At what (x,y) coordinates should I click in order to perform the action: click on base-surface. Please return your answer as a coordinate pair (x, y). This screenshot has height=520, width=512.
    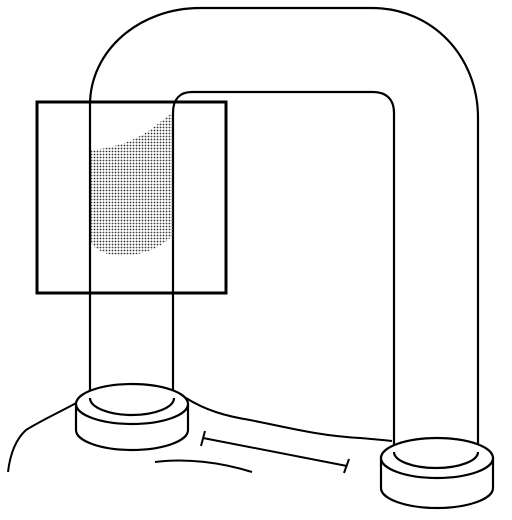
    Looking at the image, I should click on (200, 435).